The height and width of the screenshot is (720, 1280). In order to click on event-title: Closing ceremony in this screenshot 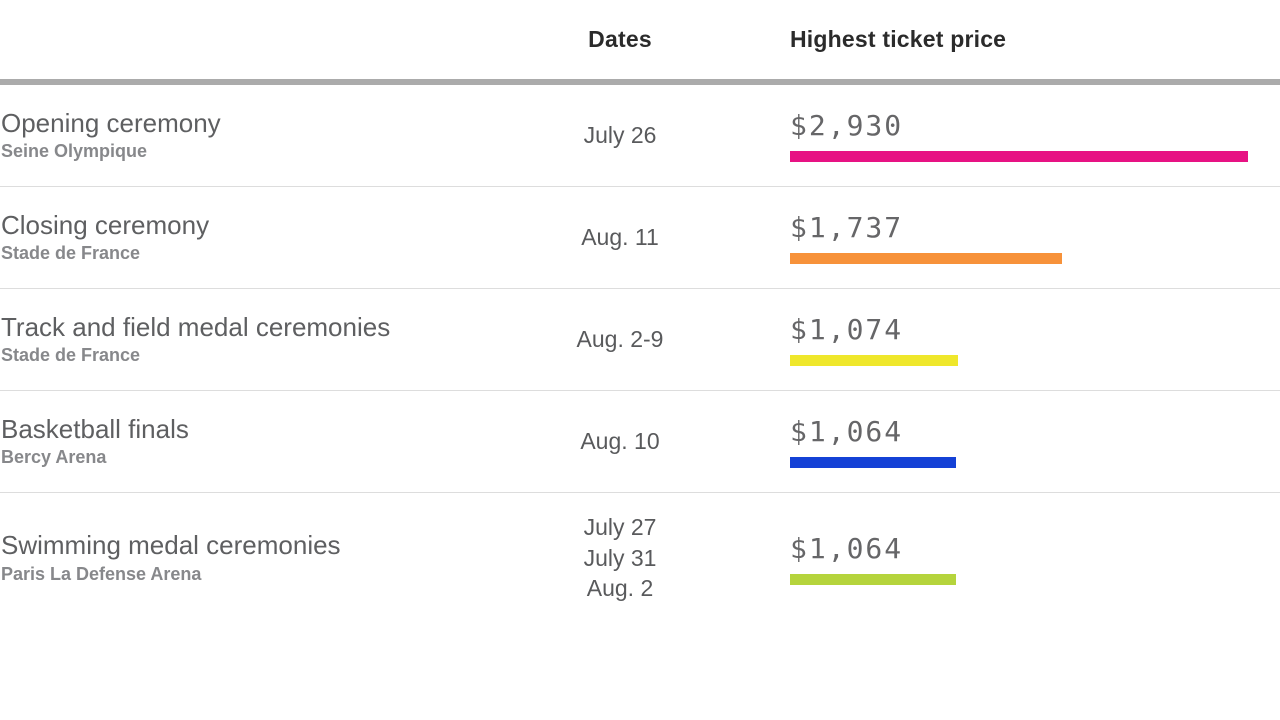, I will do `click(105, 224)`.